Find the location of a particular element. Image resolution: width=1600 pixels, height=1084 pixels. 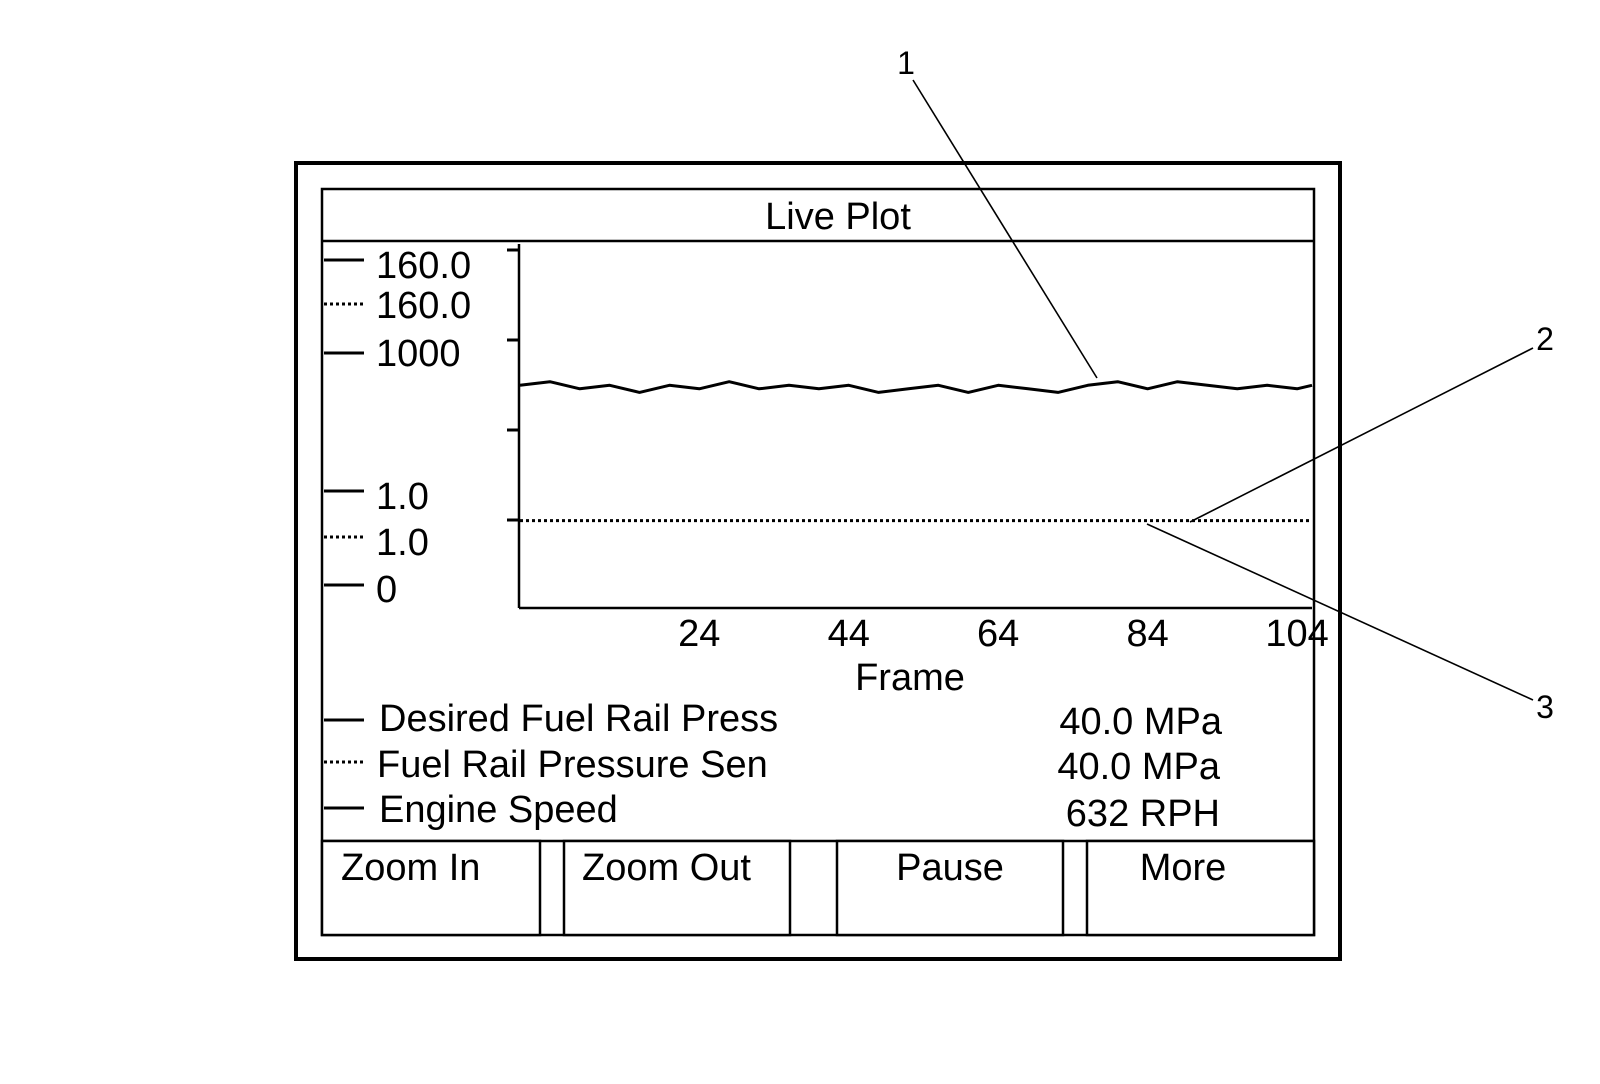

x-tick-label: 44 is located at coordinates (849, 634).